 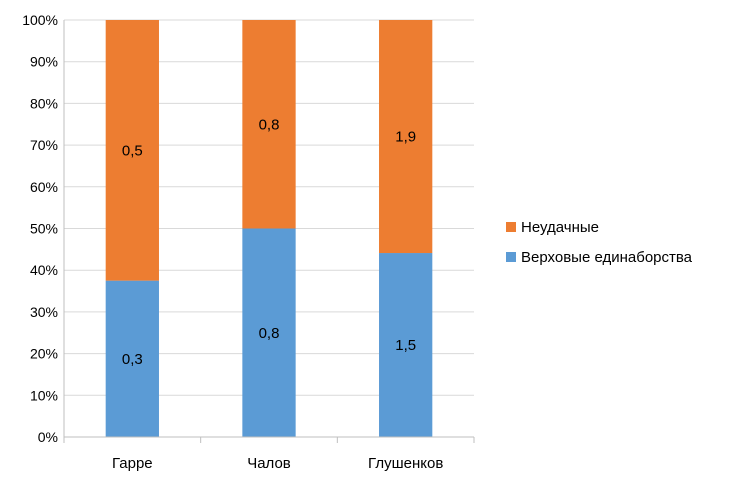 I want to click on x-category-label: Чалов, so click(x=269, y=463).